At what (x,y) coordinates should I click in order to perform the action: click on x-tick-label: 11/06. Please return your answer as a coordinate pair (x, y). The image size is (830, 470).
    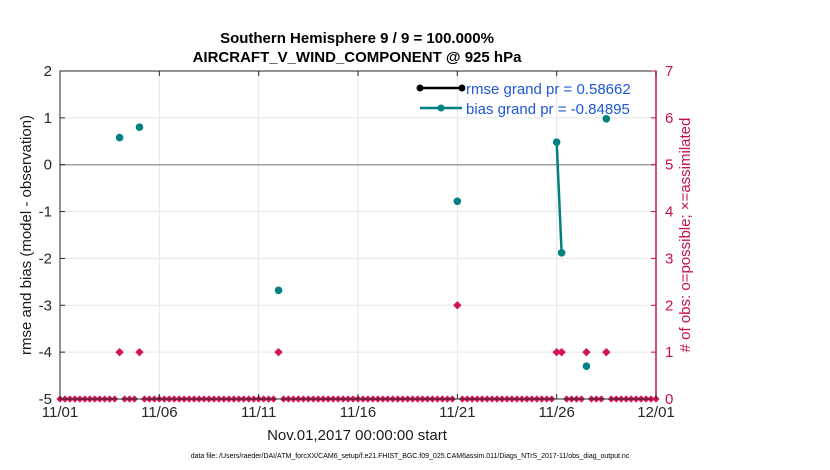
    Looking at the image, I should click on (159, 412).